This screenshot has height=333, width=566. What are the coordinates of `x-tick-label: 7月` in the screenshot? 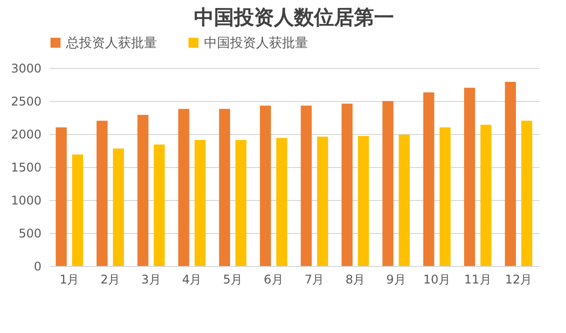 It's located at (314, 279).